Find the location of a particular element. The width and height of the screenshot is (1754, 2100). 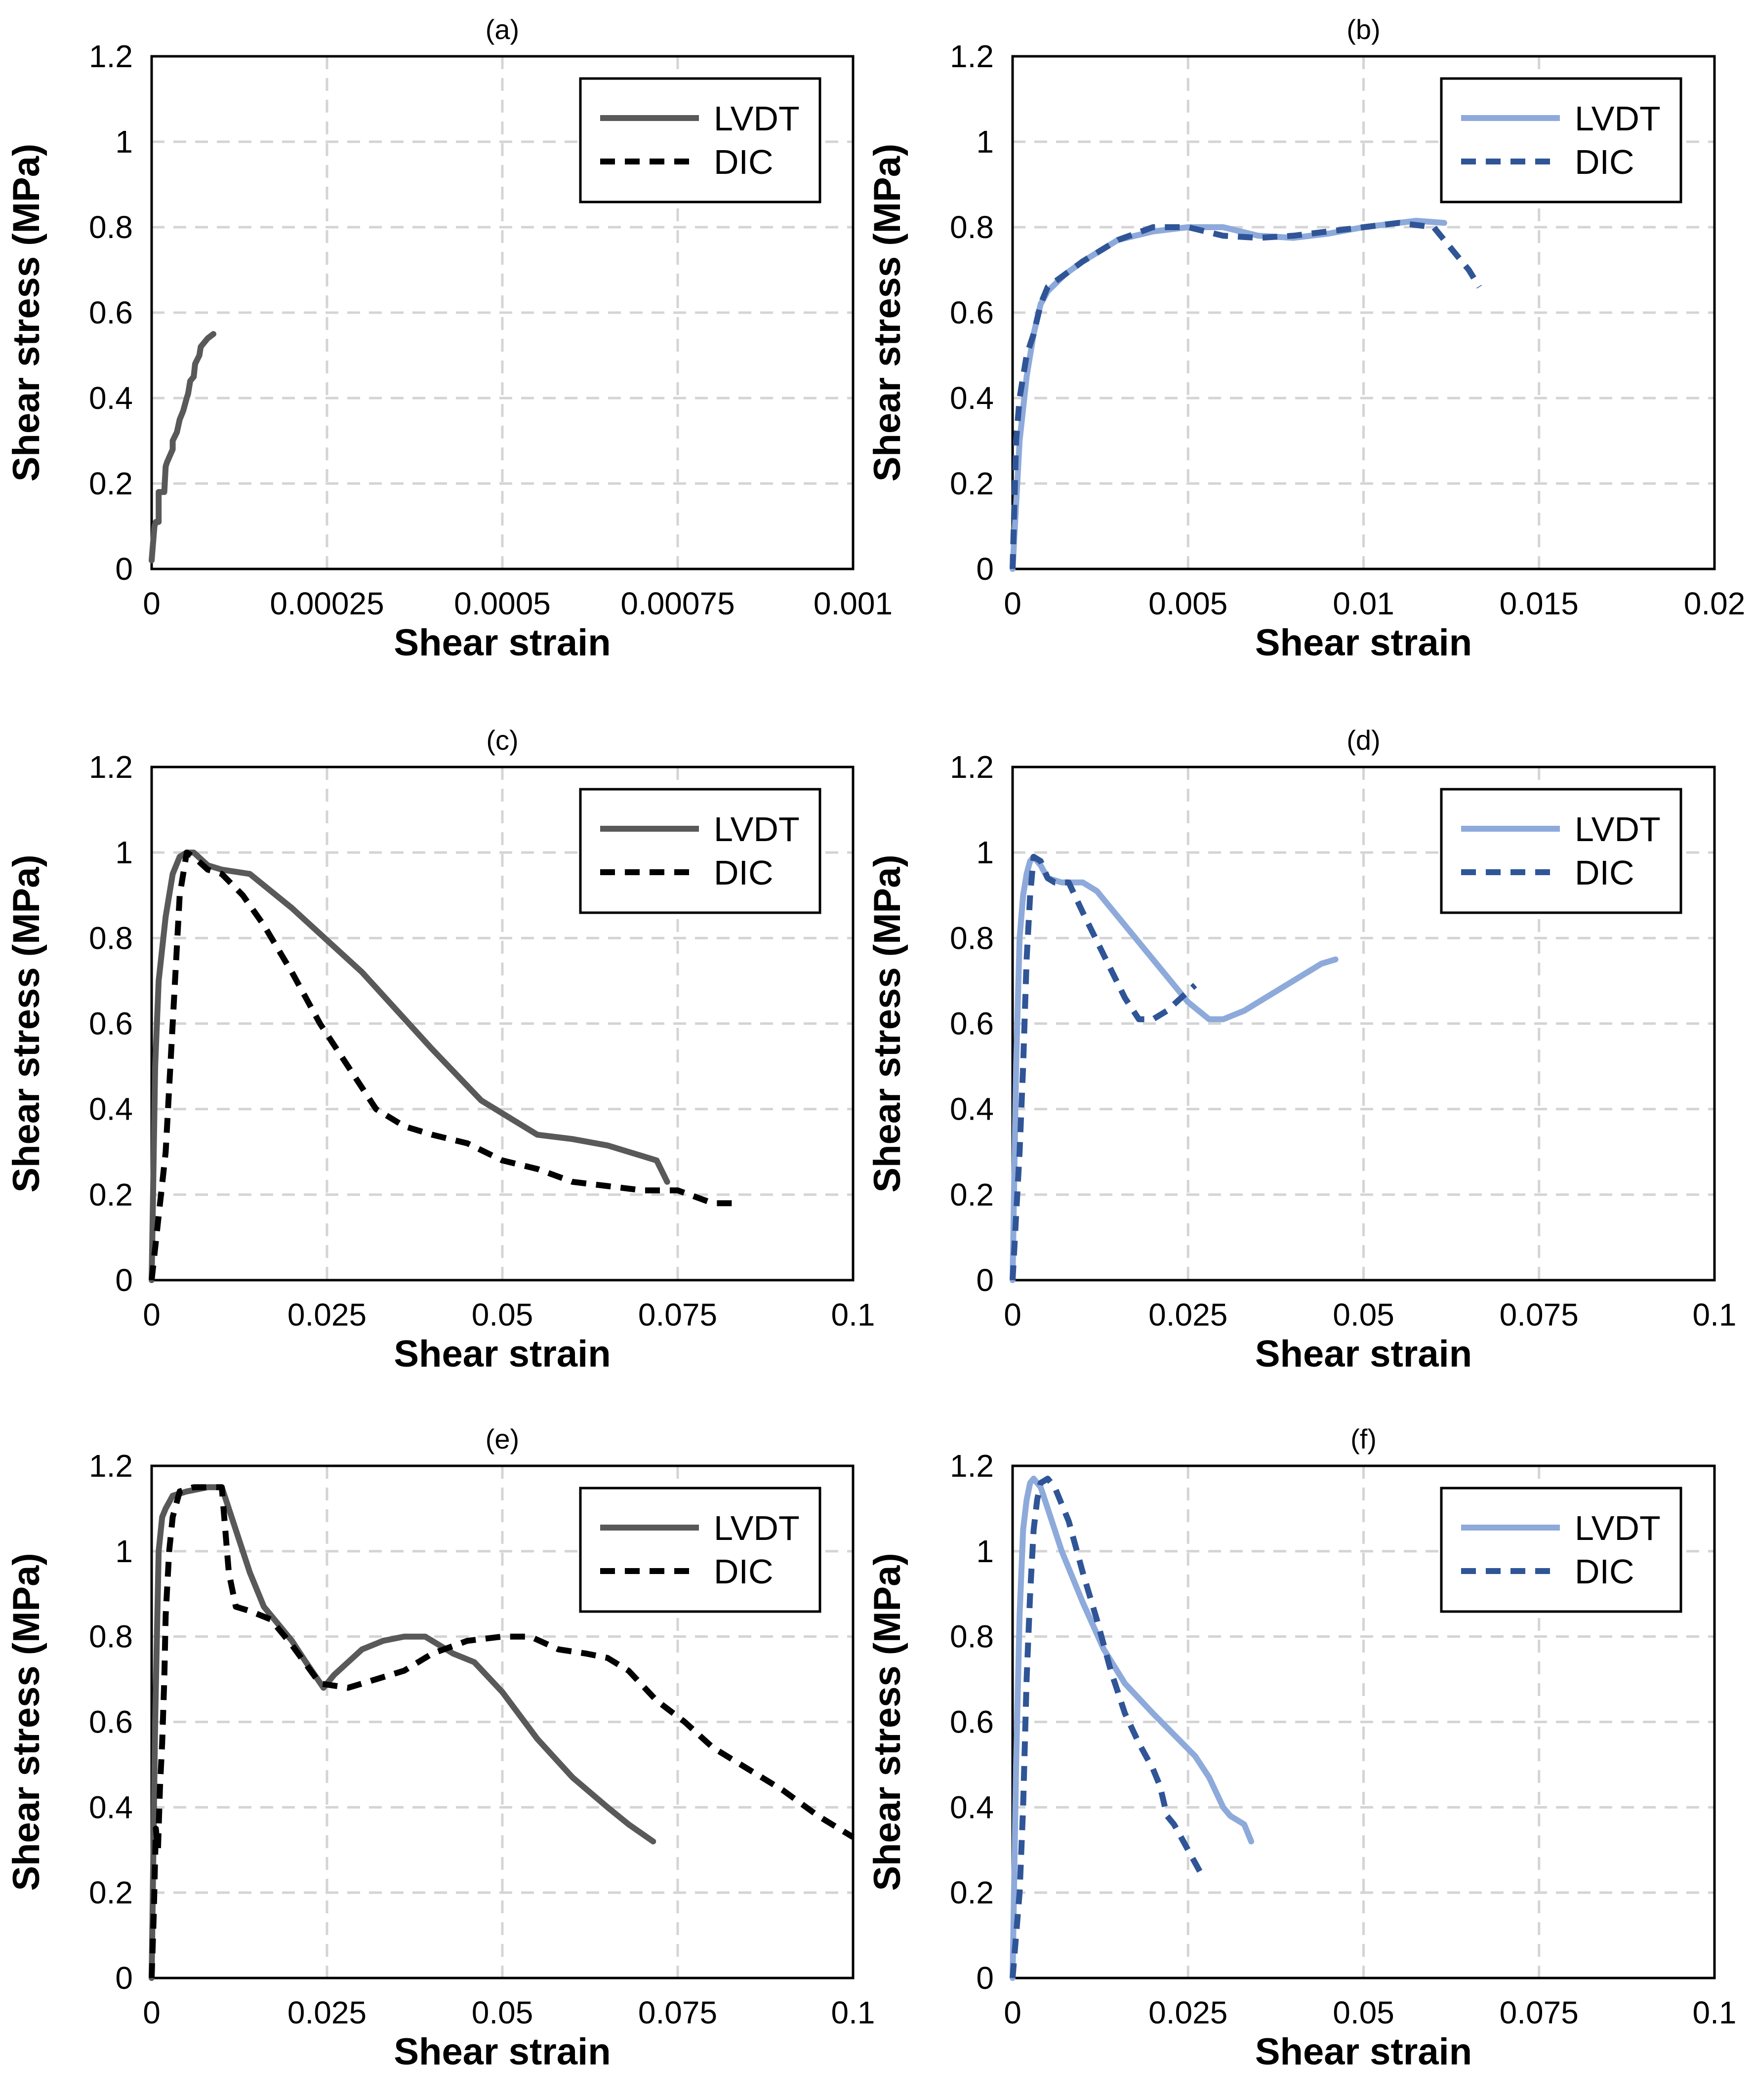

x-tick-label: 0.015 is located at coordinates (1540, 603).